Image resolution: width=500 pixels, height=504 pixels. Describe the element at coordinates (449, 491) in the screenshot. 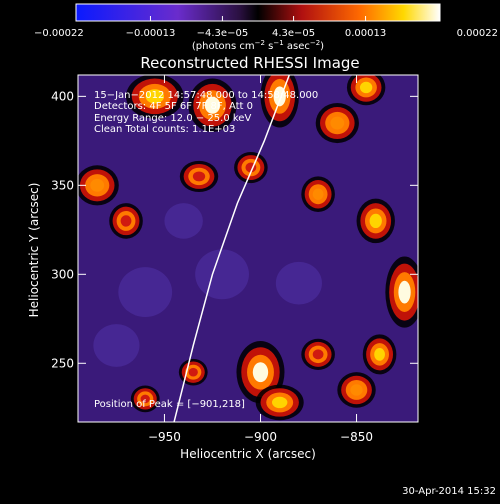

I see `footer-timestamp: 30-Apr-2014 15:32` at that location.